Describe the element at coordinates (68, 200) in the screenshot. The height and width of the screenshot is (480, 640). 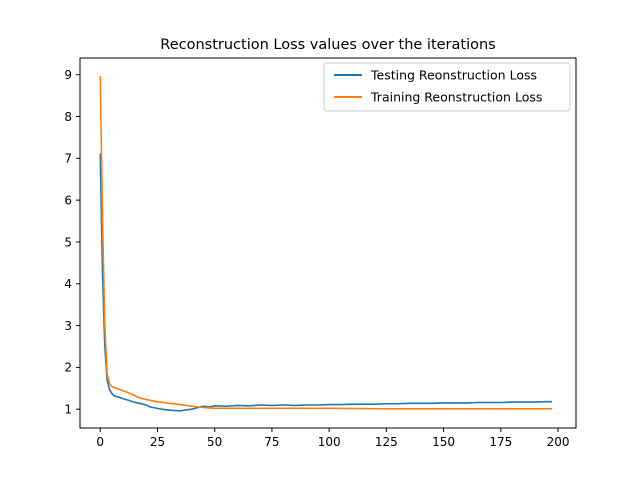
I see `y-tick-label: 6` at that location.